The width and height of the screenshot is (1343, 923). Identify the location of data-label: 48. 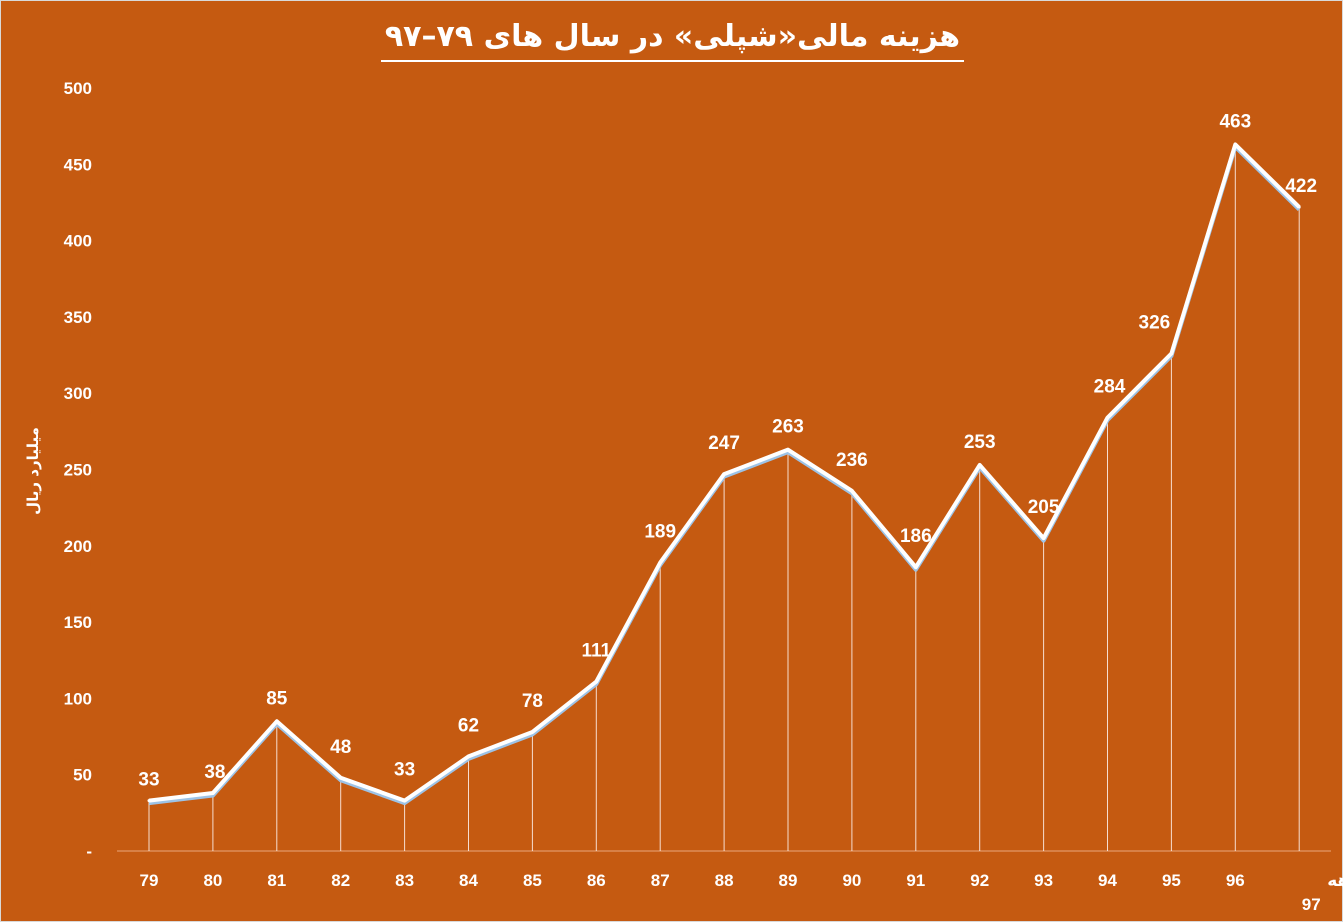
(340, 747).